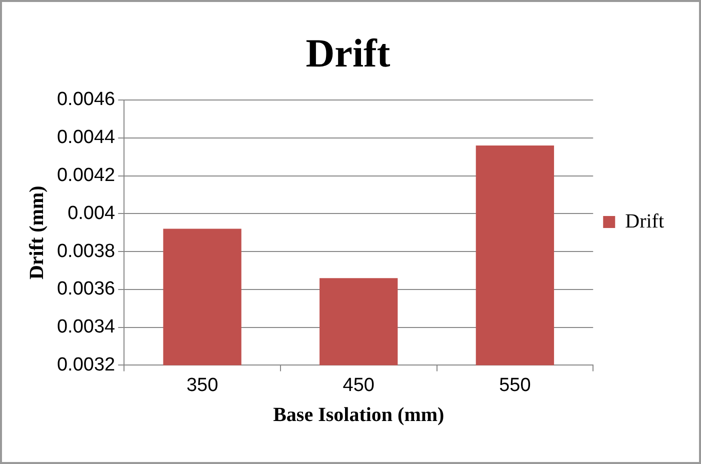 Image resolution: width=701 pixels, height=464 pixels. What do you see at coordinates (644, 221) in the screenshot?
I see `legend-label: Drift` at bounding box center [644, 221].